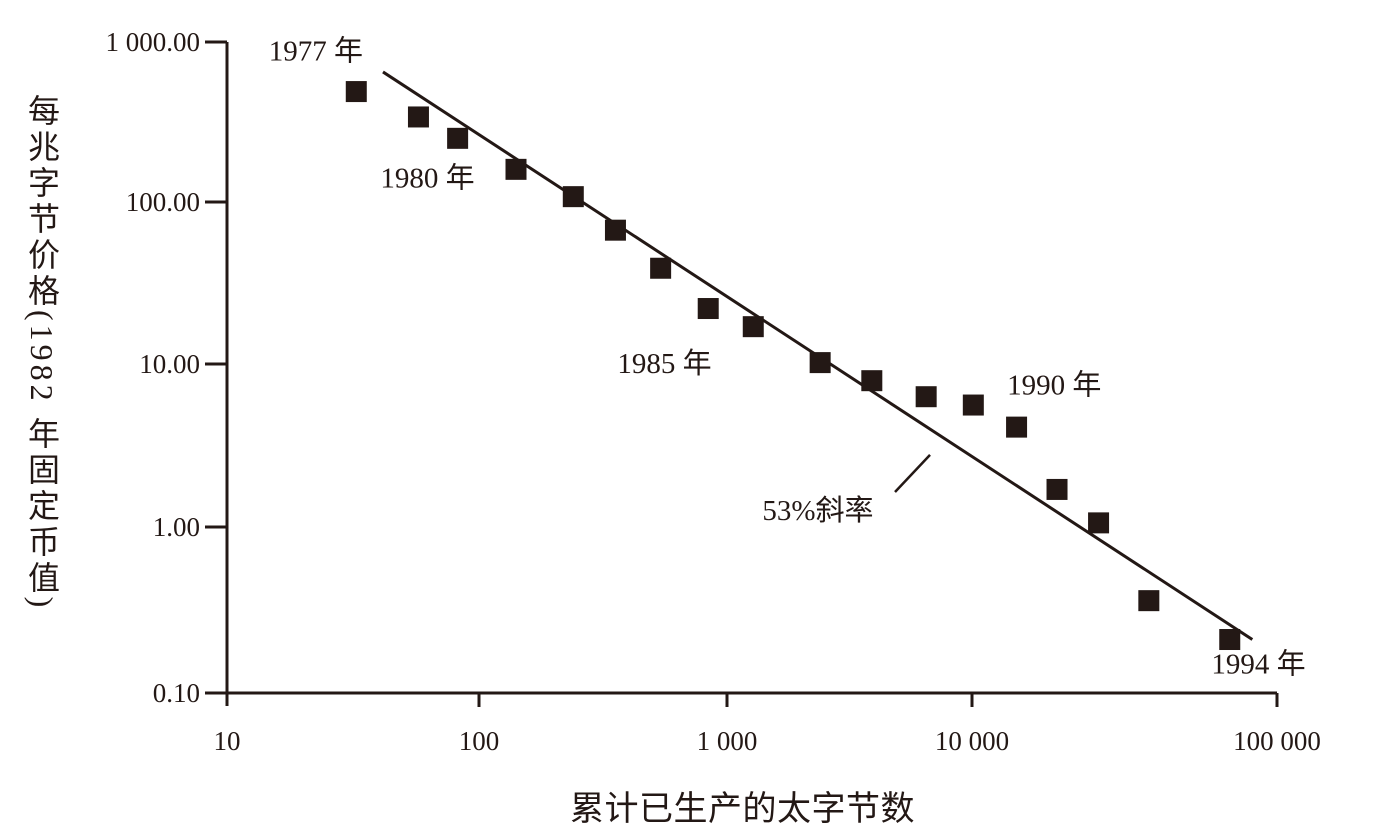 Image resolution: width=1374 pixels, height=835 pixels. Describe the element at coordinates (1057, 489) in the screenshot. I see `data-point-1991` at that location.